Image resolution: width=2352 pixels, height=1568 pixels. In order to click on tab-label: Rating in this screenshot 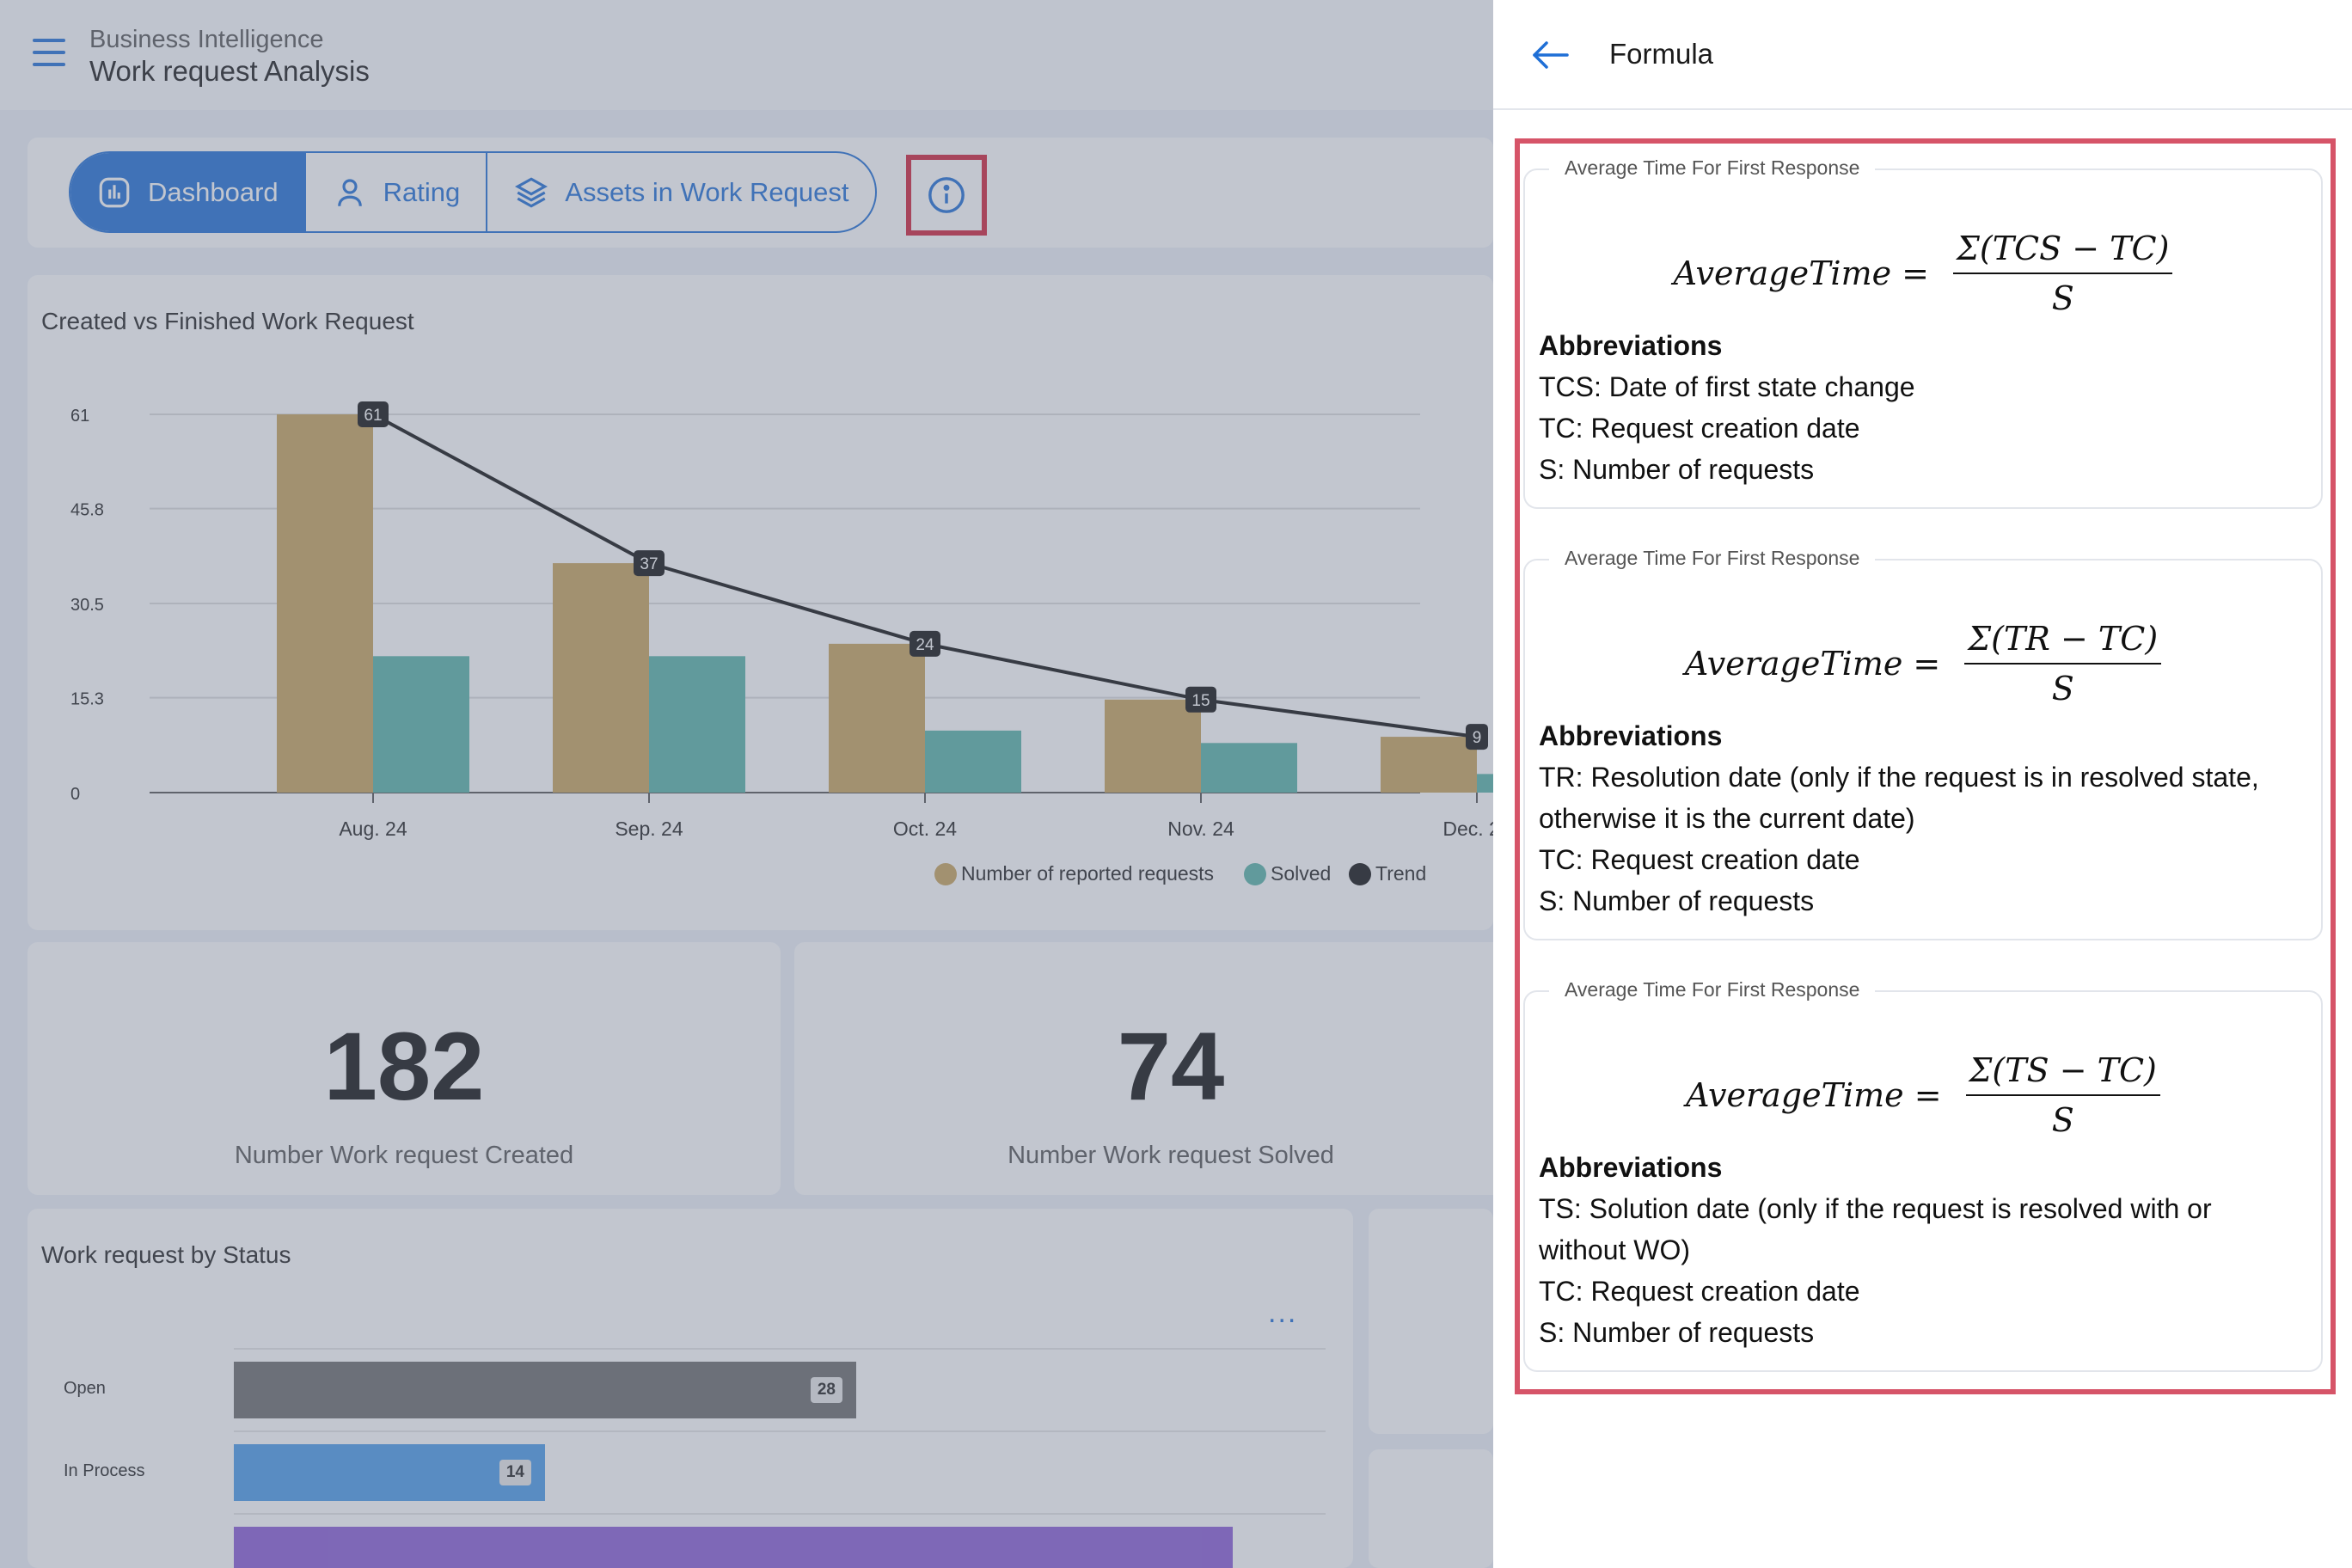, I will do `click(422, 191)`.